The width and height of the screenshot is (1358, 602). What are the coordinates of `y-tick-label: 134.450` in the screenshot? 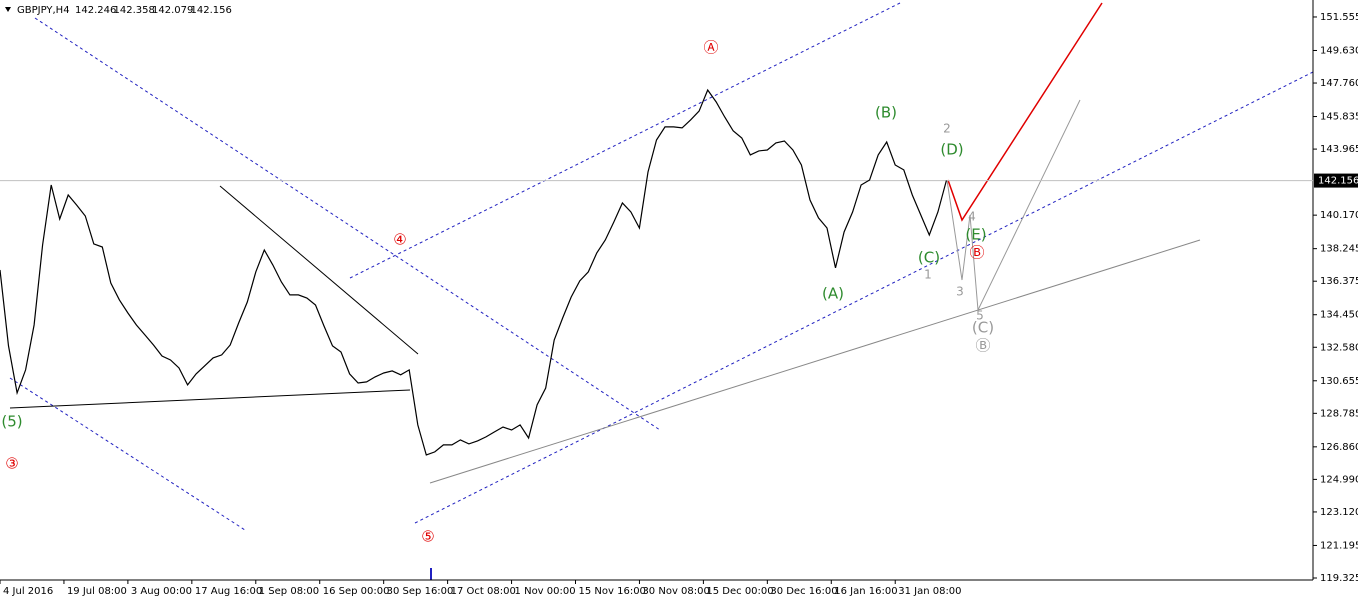 It's located at (1339, 315).